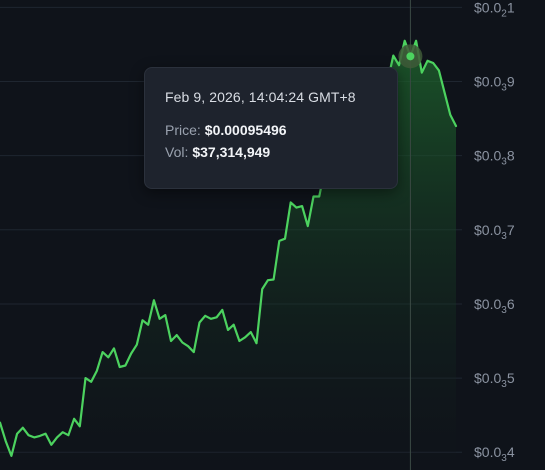  What do you see at coordinates (494, 84) in the screenshot?
I see `y-tick-label: $0.039` at bounding box center [494, 84].